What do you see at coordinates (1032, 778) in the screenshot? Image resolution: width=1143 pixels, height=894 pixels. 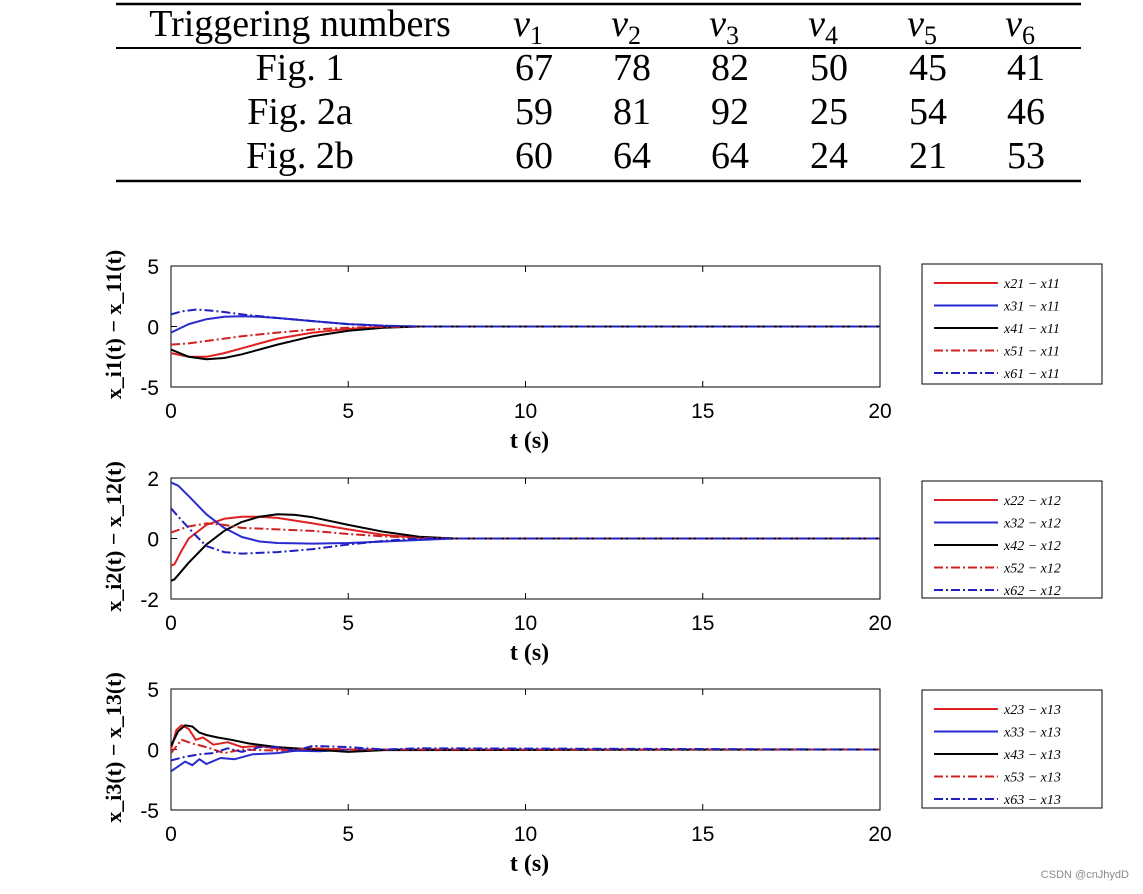 I see `legend-label: x53 − x13` at bounding box center [1032, 778].